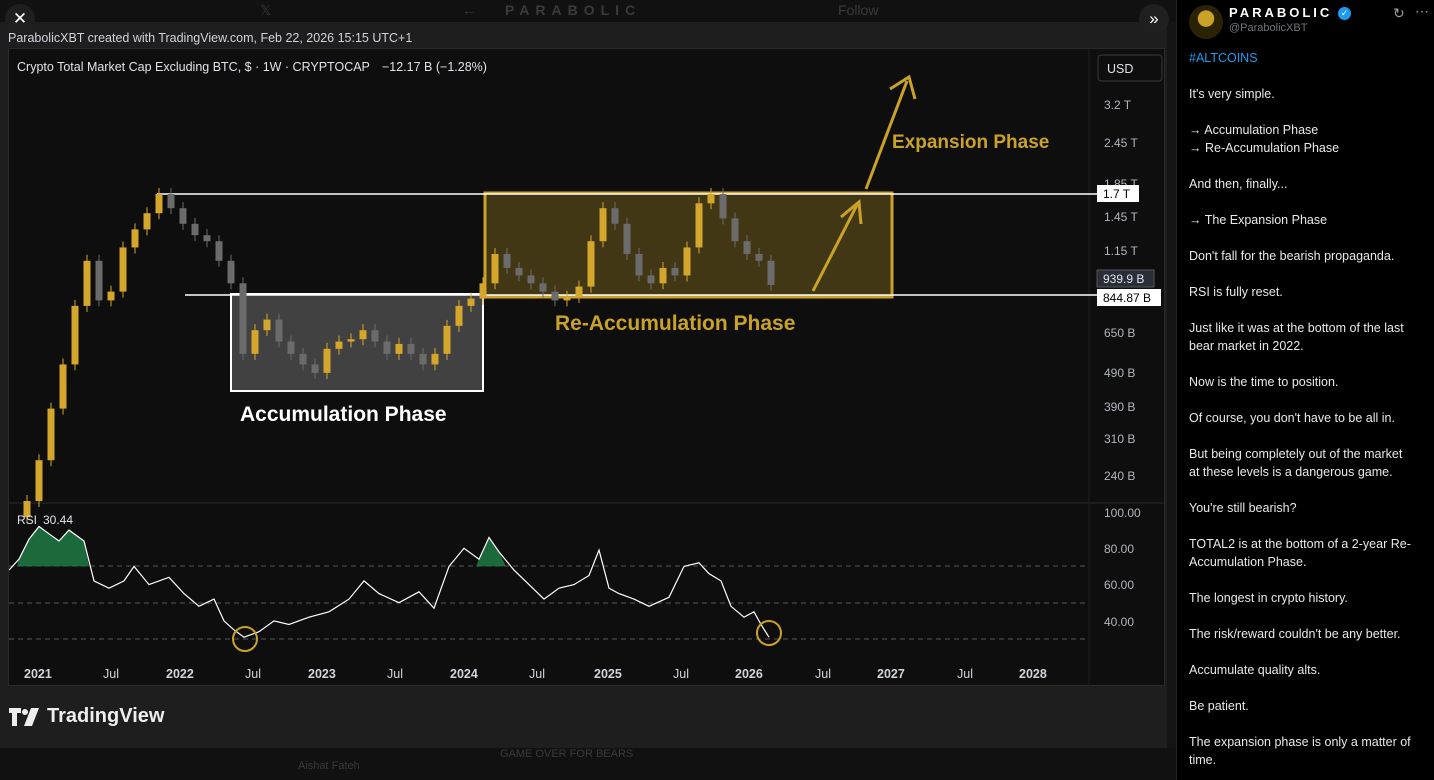 This screenshot has height=780, width=1434. Describe the element at coordinates (970, 142) in the screenshot. I see `expansion-label: Expansion Phase` at that location.